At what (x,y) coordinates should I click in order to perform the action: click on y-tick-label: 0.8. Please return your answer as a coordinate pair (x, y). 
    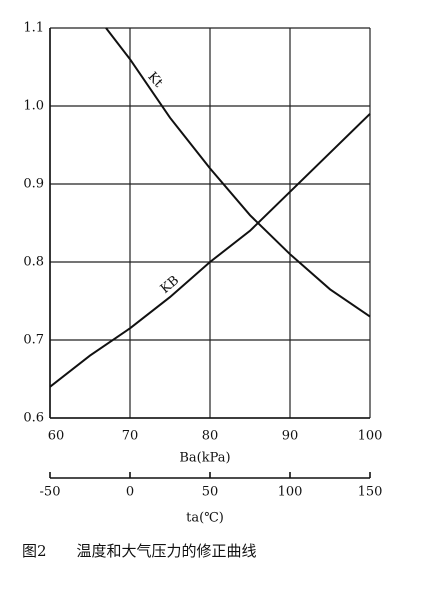
    Looking at the image, I should click on (33, 262).